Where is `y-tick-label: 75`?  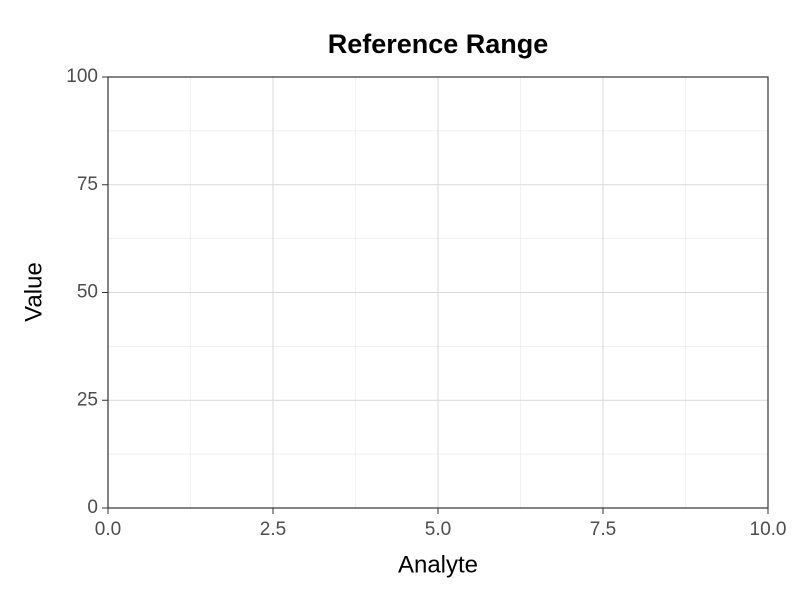
y-tick-label: 75 is located at coordinates (87, 184).